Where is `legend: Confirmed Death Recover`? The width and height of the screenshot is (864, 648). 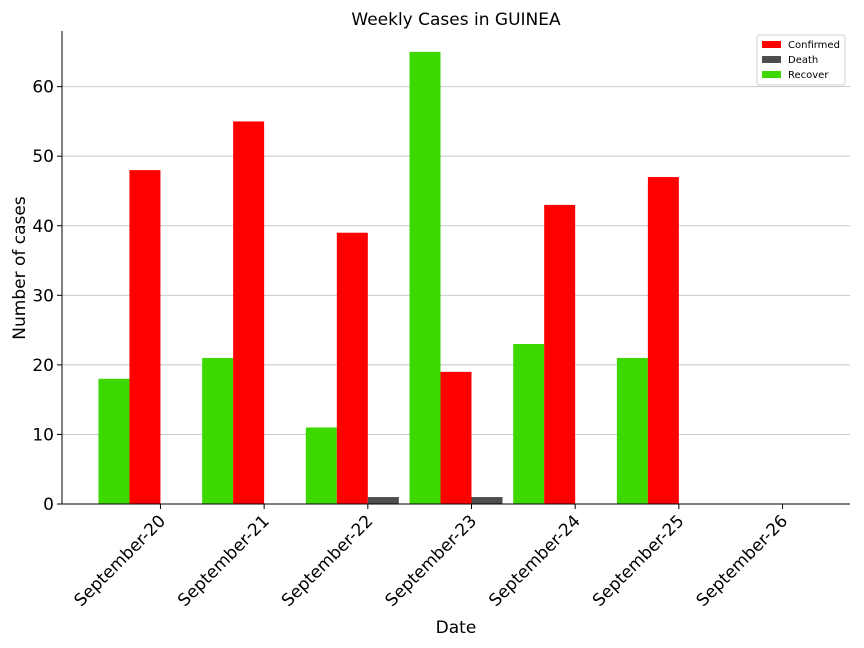
legend: Confirmed Death Recover is located at coordinates (801, 60).